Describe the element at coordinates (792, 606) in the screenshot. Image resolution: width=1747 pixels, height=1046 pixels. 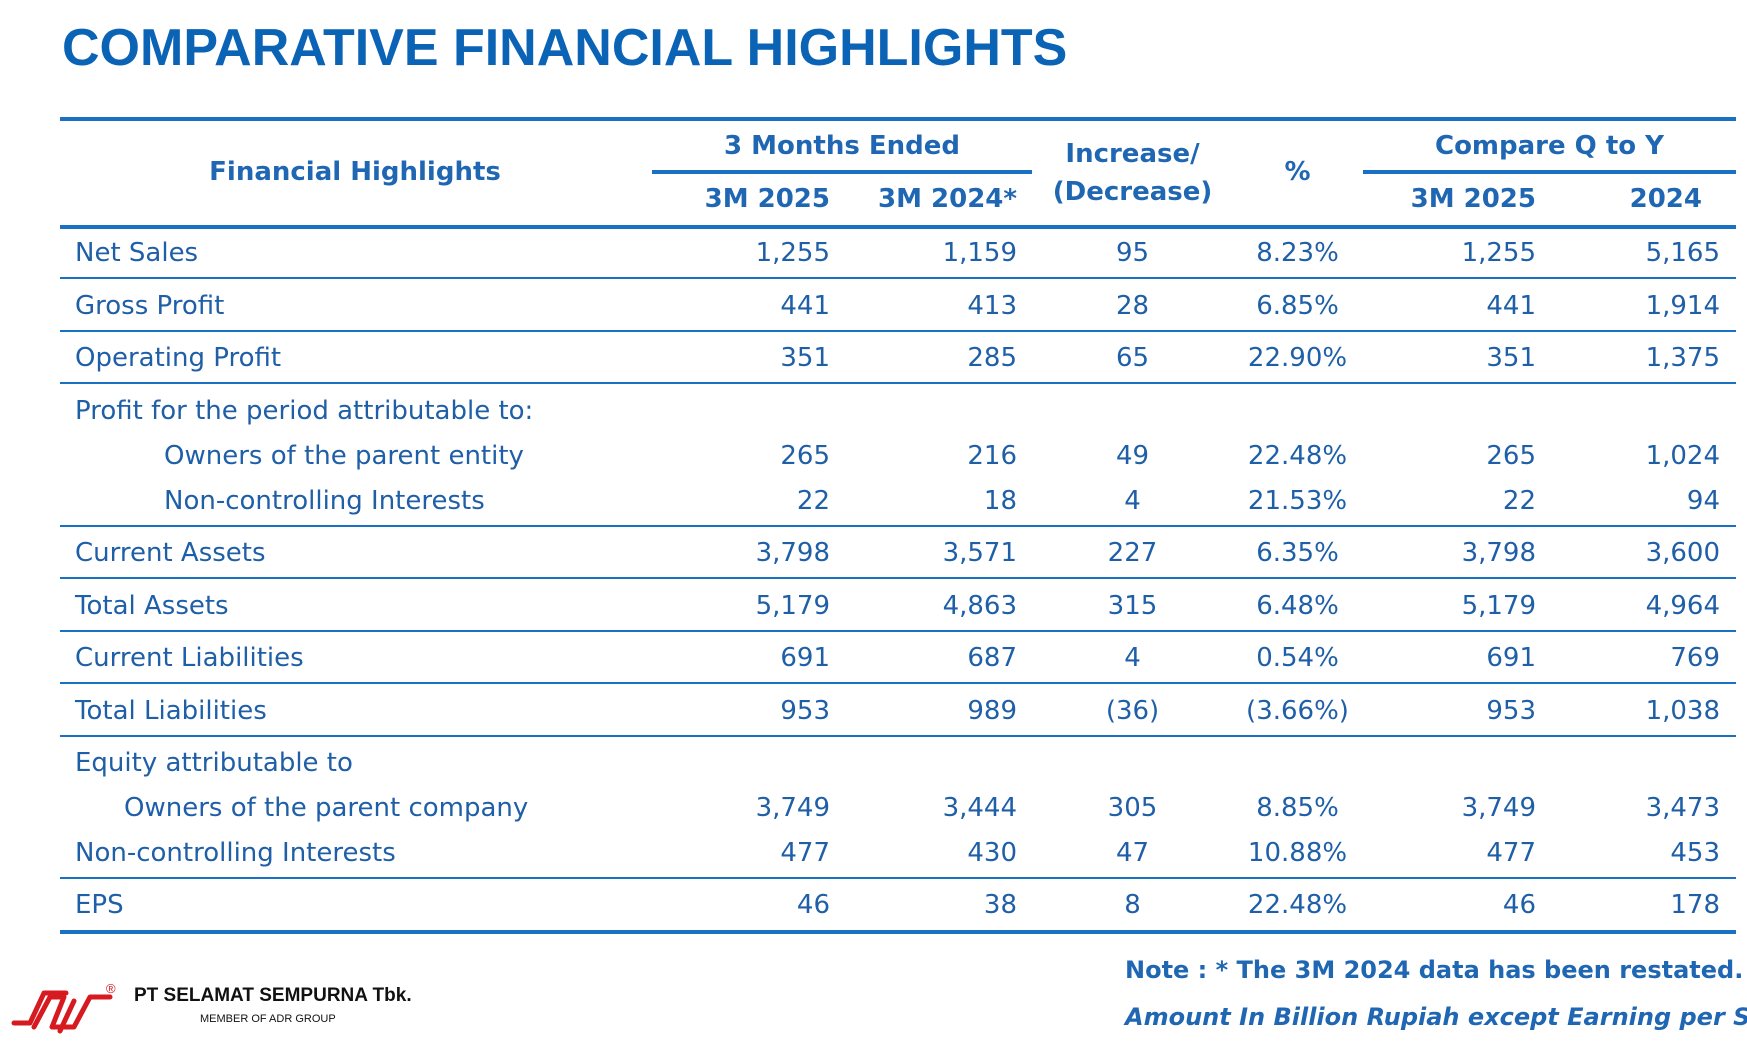
I see `row-value-col1: 5,179` at that location.